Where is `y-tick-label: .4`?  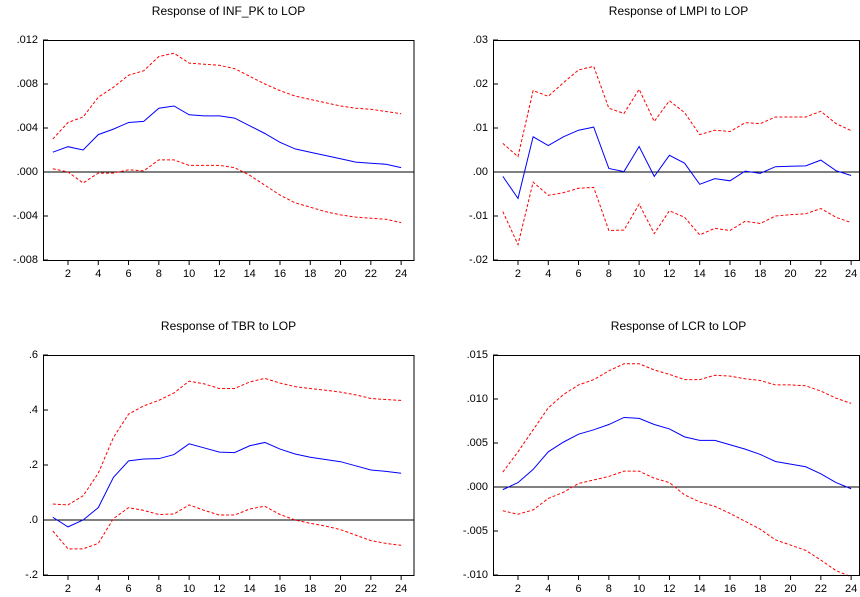 y-tick-label: .4 is located at coordinates (33, 410).